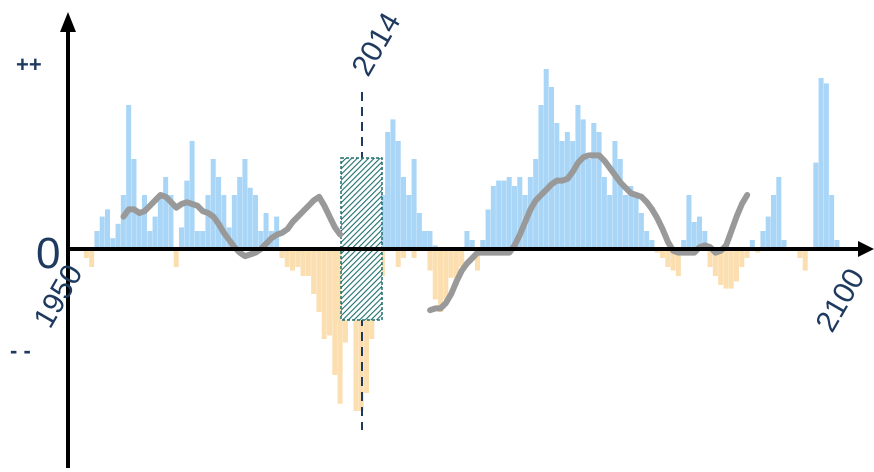 This screenshot has width=874, height=472. What do you see at coordinates (68, 22) in the screenshot?
I see `y-axis-arrow` at bounding box center [68, 22].